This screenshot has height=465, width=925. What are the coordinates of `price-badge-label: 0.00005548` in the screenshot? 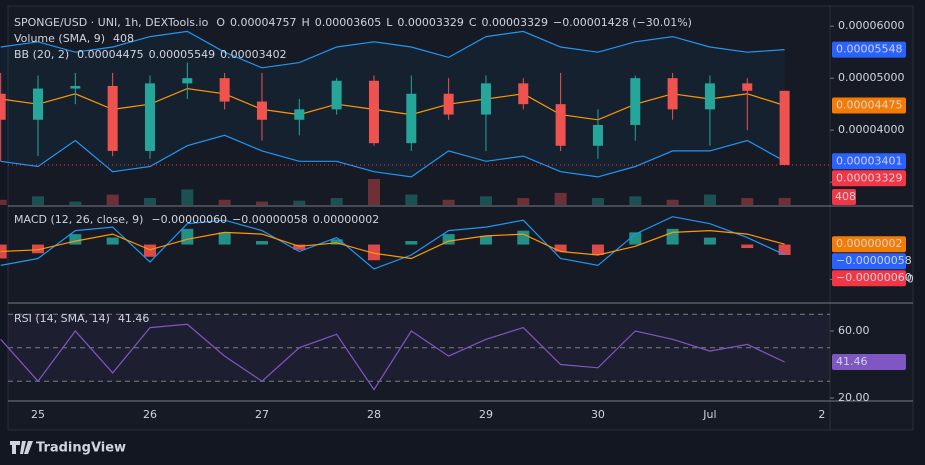 It's located at (869, 49).